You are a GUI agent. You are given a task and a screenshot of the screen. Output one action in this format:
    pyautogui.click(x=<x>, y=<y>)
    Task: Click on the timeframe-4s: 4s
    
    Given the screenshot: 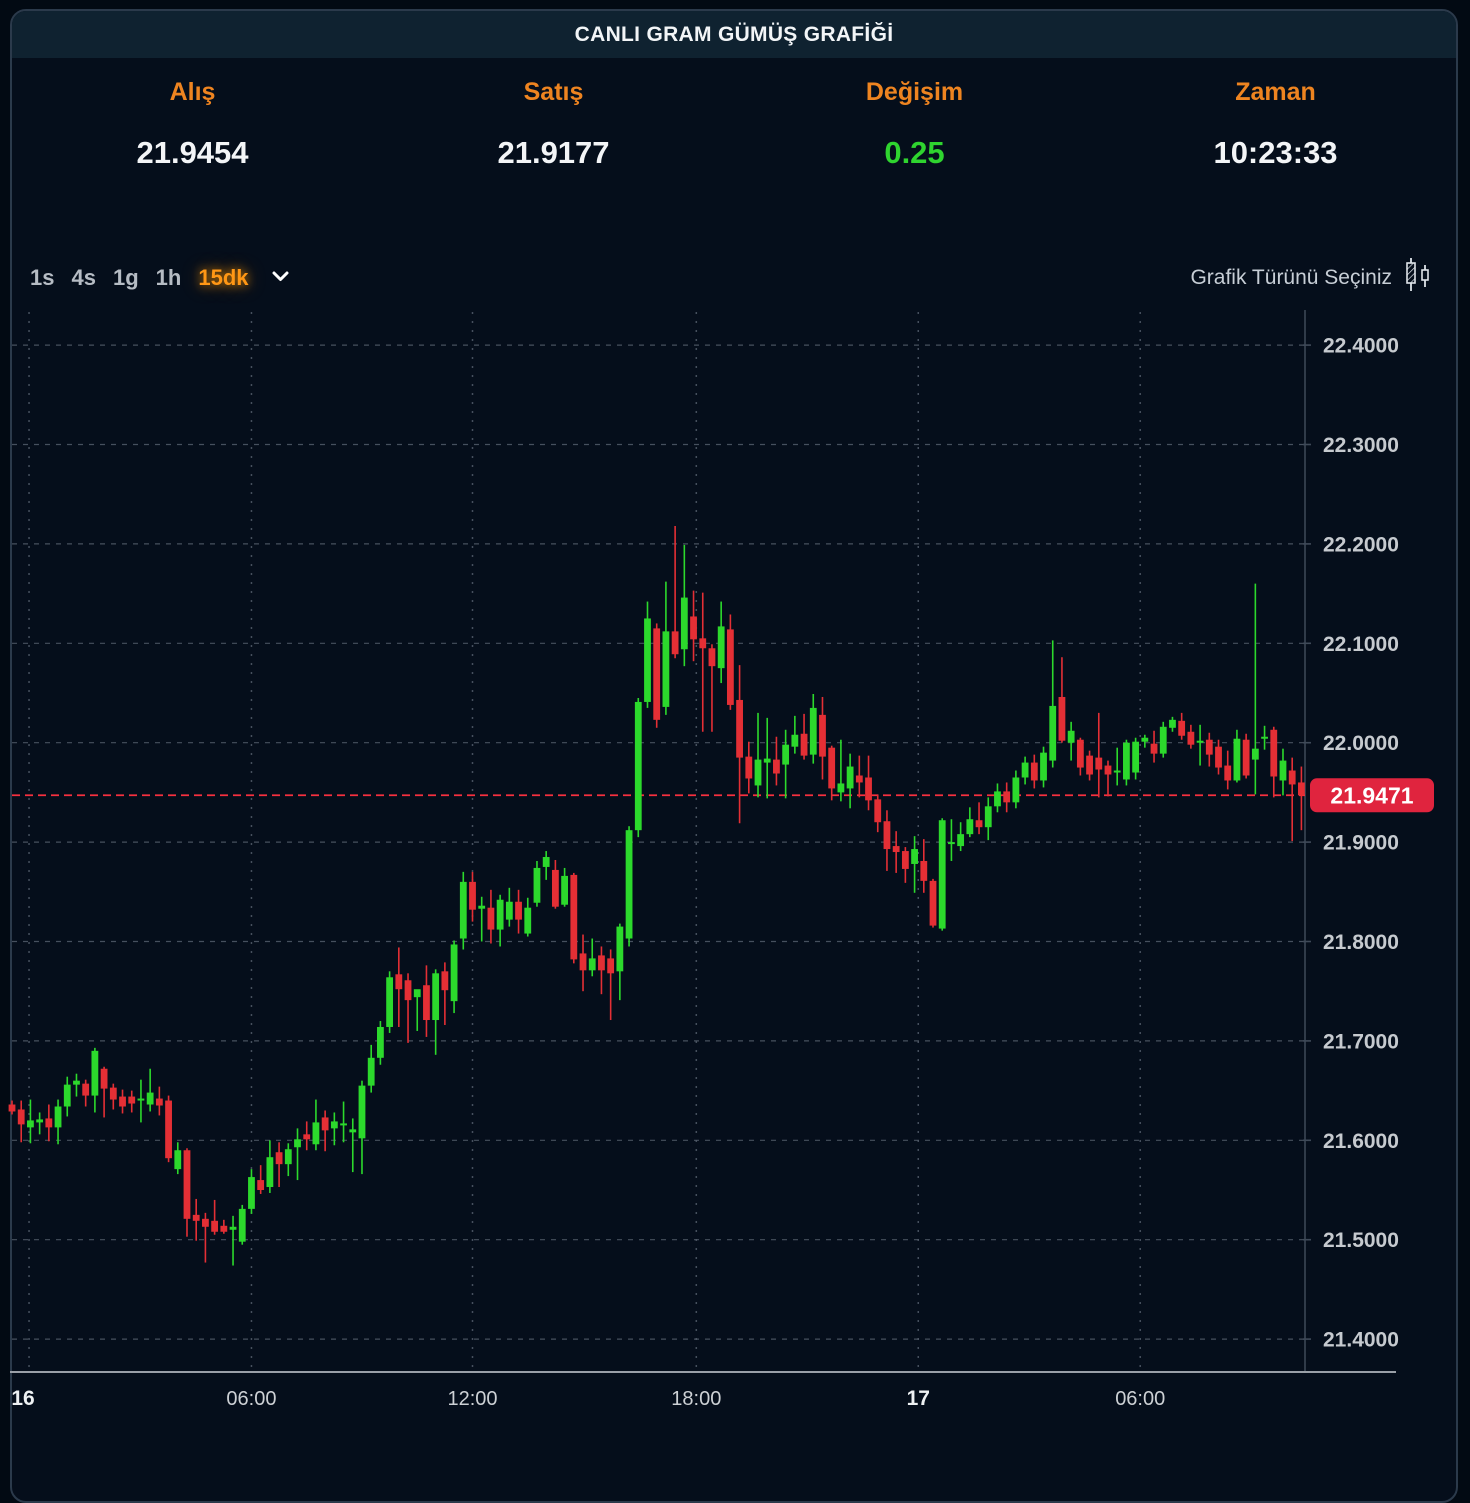 What is the action you would take?
    pyautogui.click(x=83, y=277)
    